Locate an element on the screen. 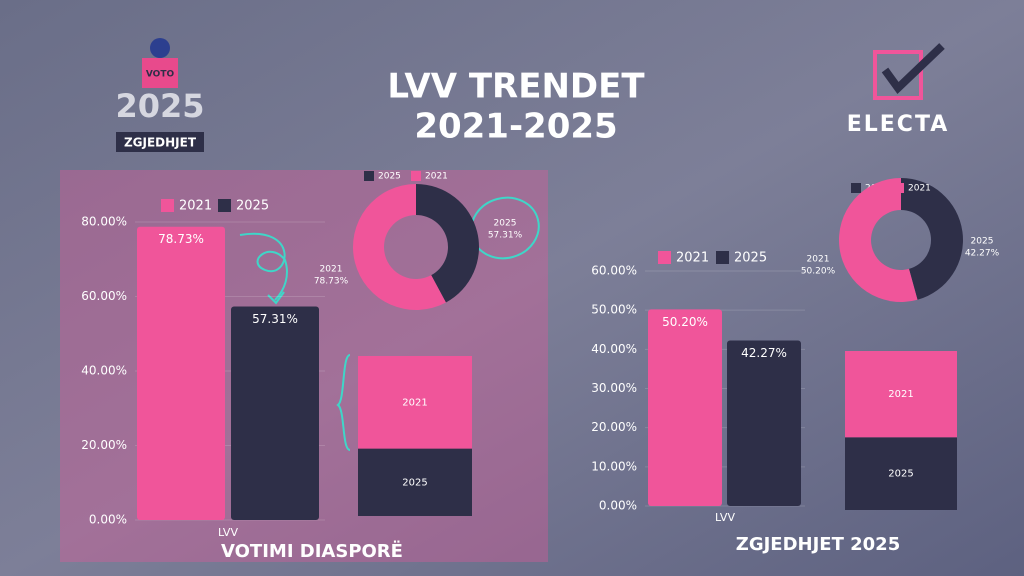 The width and height of the screenshot is (1024, 576). bar-value-label: 50.20% is located at coordinates (685, 322).